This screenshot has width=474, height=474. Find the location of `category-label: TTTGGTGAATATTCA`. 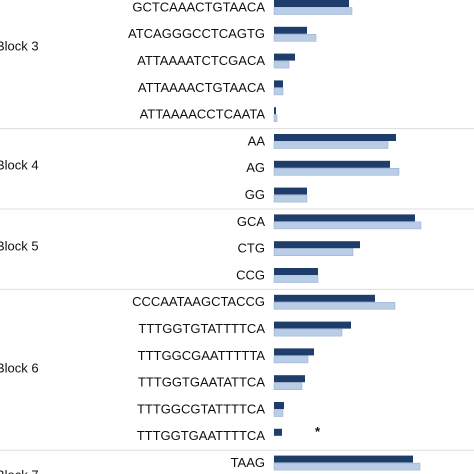

category-label: TTTGGTGAATATTCA is located at coordinates (201, 382).